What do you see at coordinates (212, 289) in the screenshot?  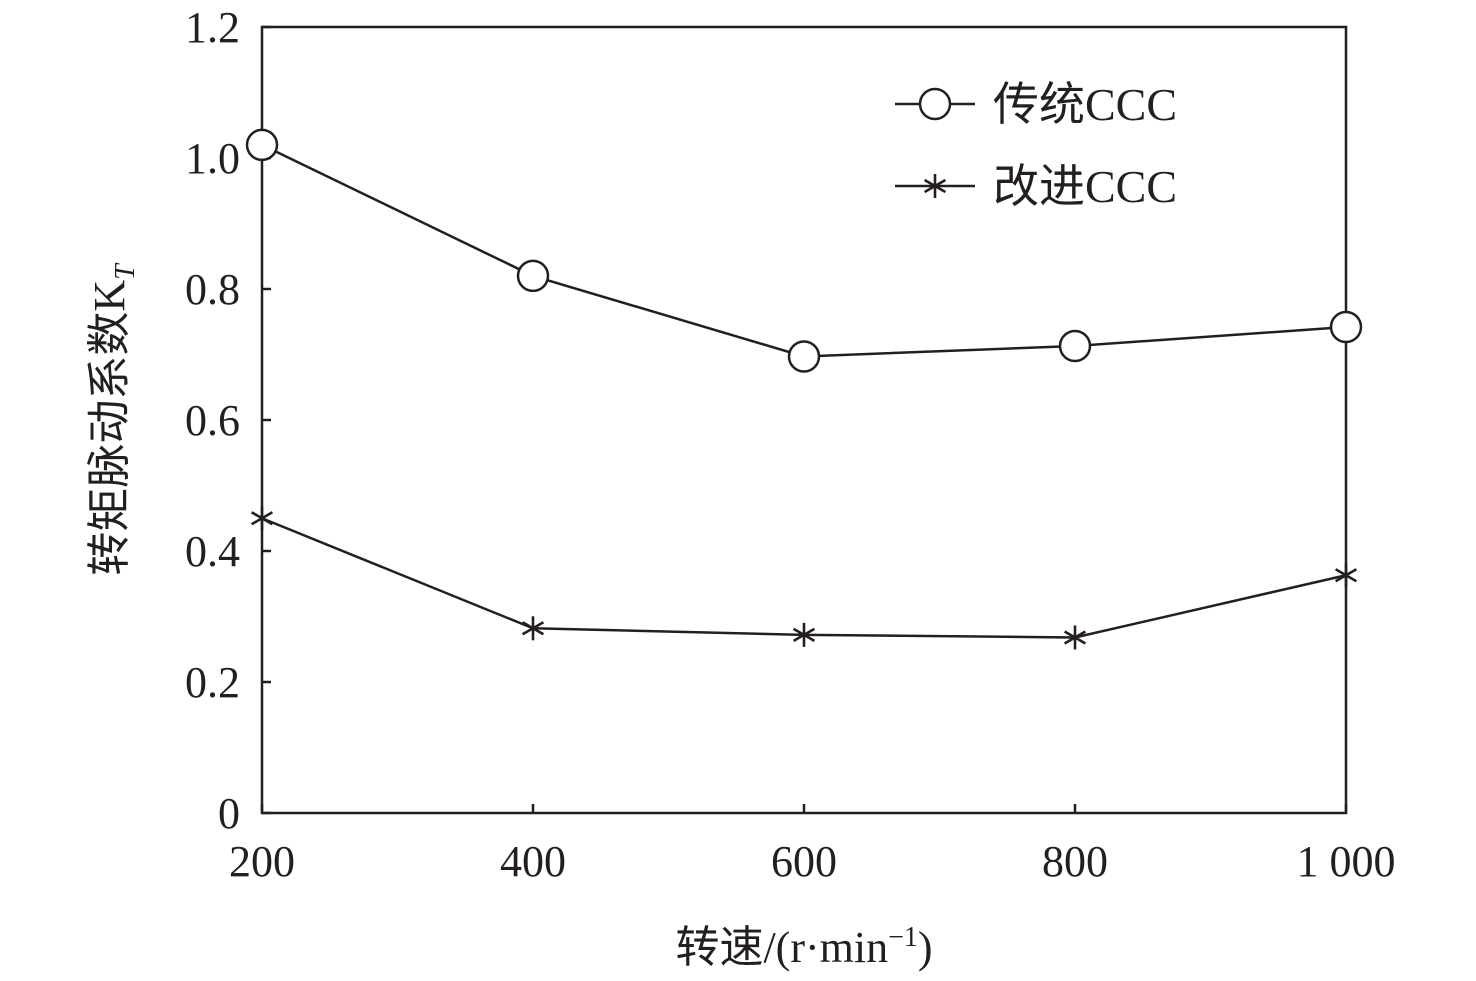 I see `y-tick-label: 0.8` at bounding box center [212, 289].